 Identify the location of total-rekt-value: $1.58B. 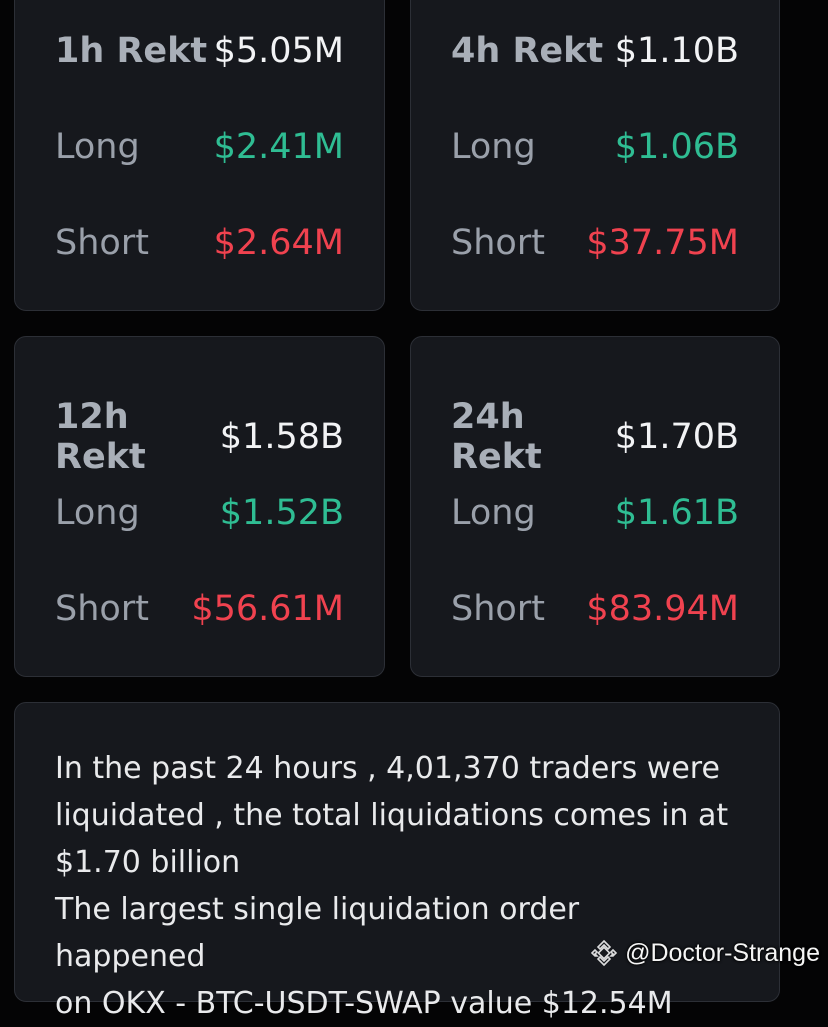
(281, 437).